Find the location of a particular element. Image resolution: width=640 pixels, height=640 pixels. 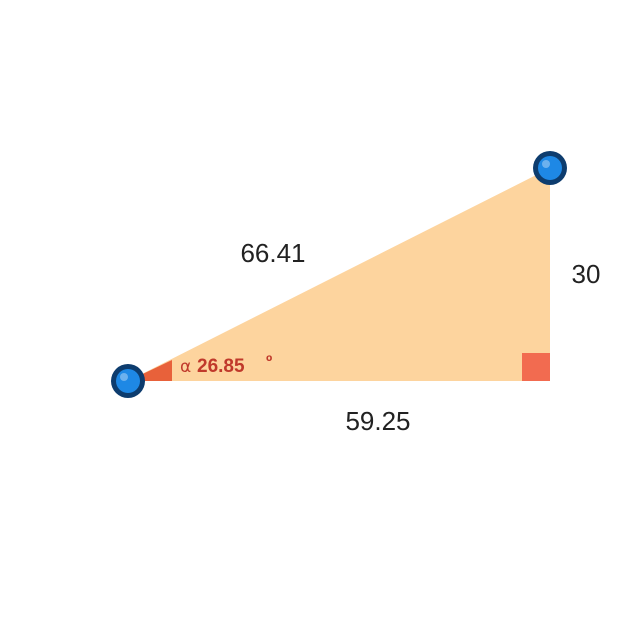

hypotenuse-length-label: 66.41 is located at coordinates (272, 253).